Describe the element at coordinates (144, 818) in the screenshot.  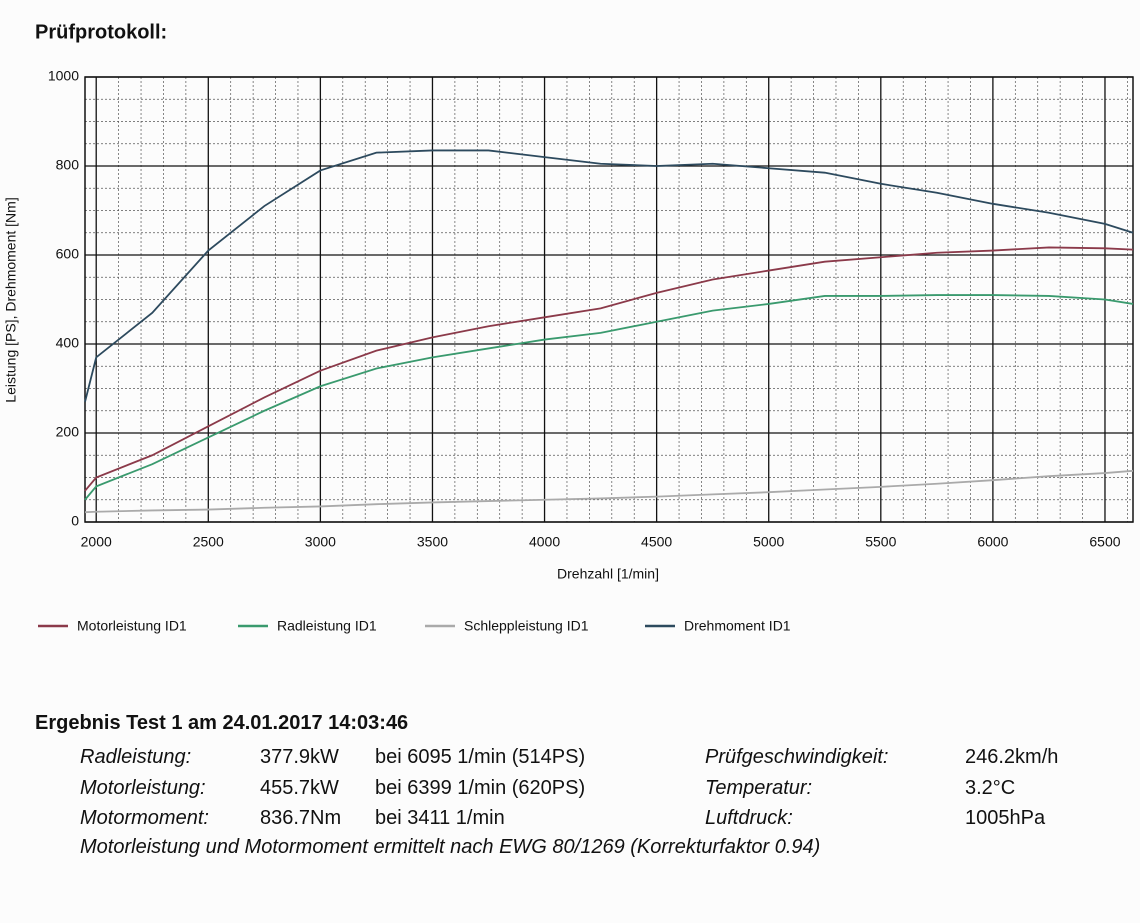
I see `result-cell: Motormoment:` at that location.